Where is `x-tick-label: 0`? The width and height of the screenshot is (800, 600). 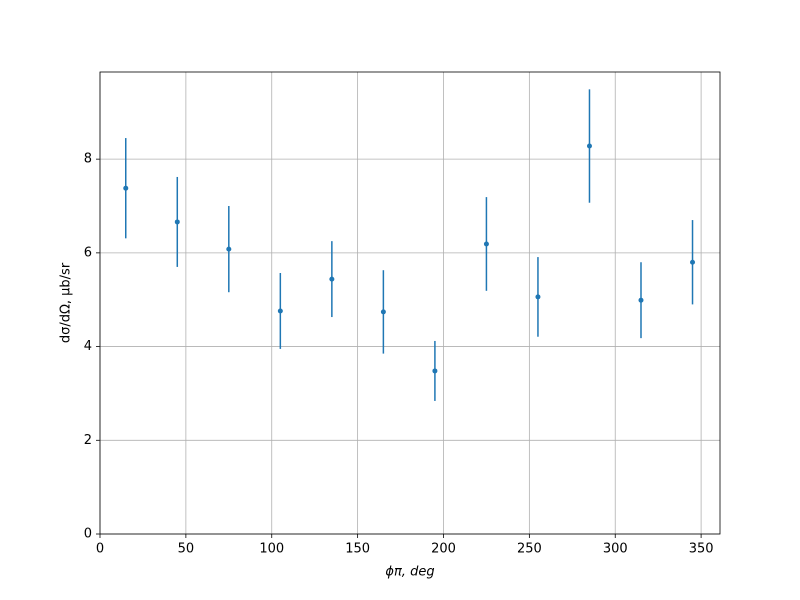
x-tick-label: 0 is located at coordinates (100, 549).